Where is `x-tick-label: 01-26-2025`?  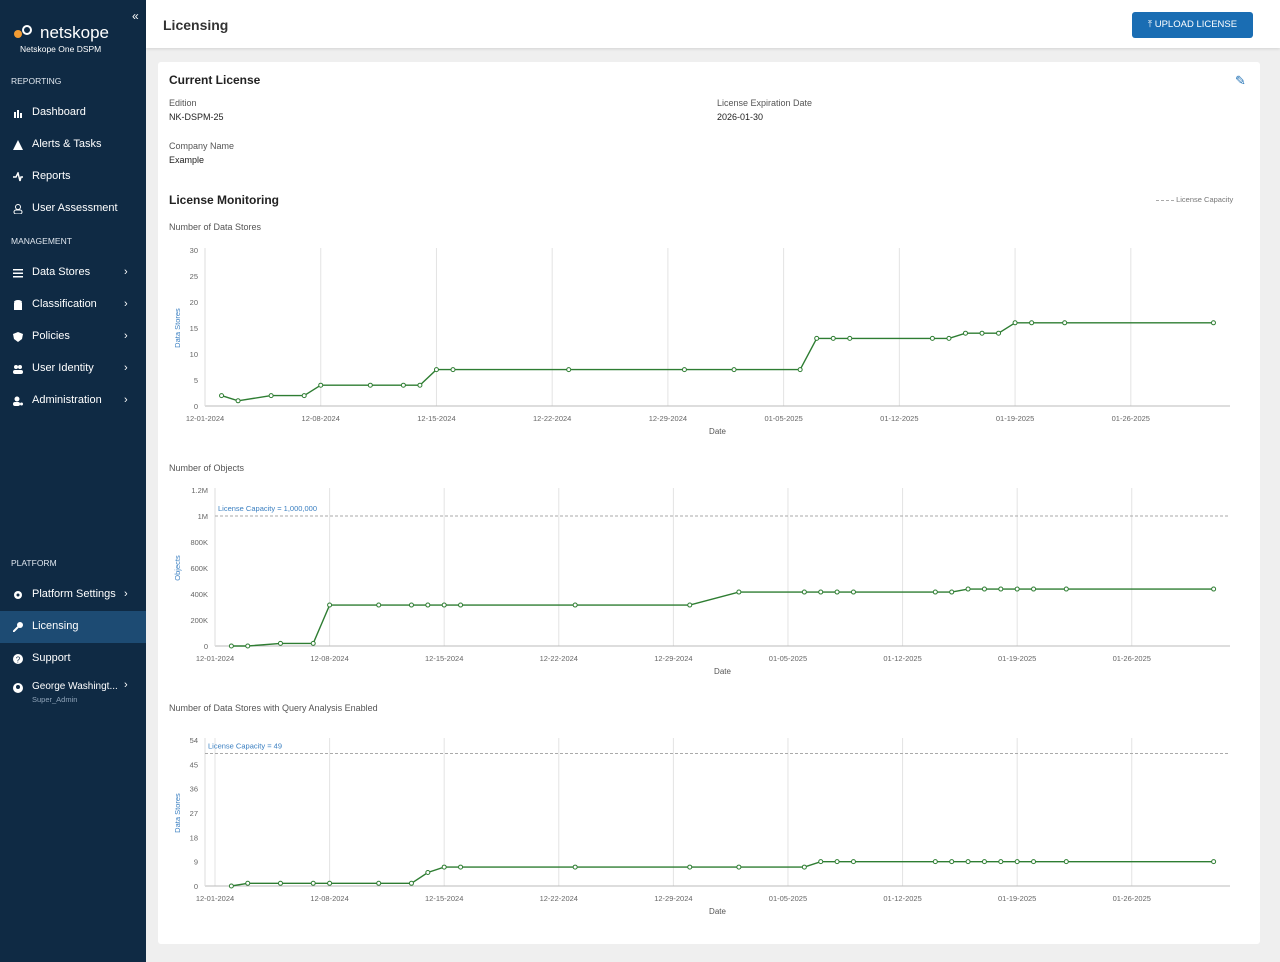
x-tick-label: 01-26-2025 is located at coordinates (1132, 898).